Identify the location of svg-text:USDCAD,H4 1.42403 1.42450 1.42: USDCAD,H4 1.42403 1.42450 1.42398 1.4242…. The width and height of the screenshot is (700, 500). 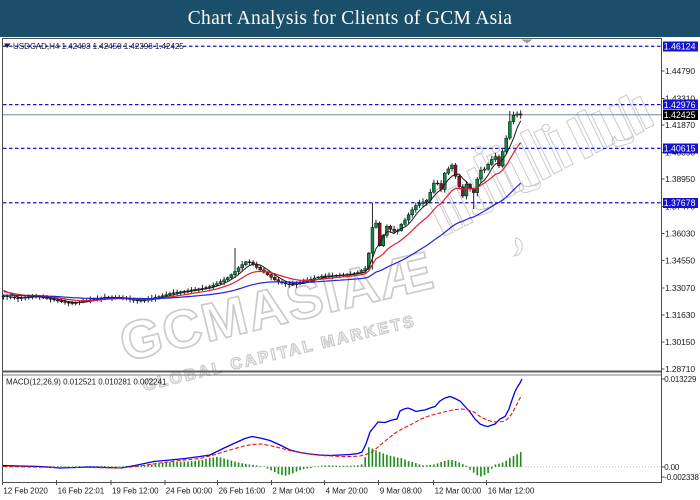
(98, 46).